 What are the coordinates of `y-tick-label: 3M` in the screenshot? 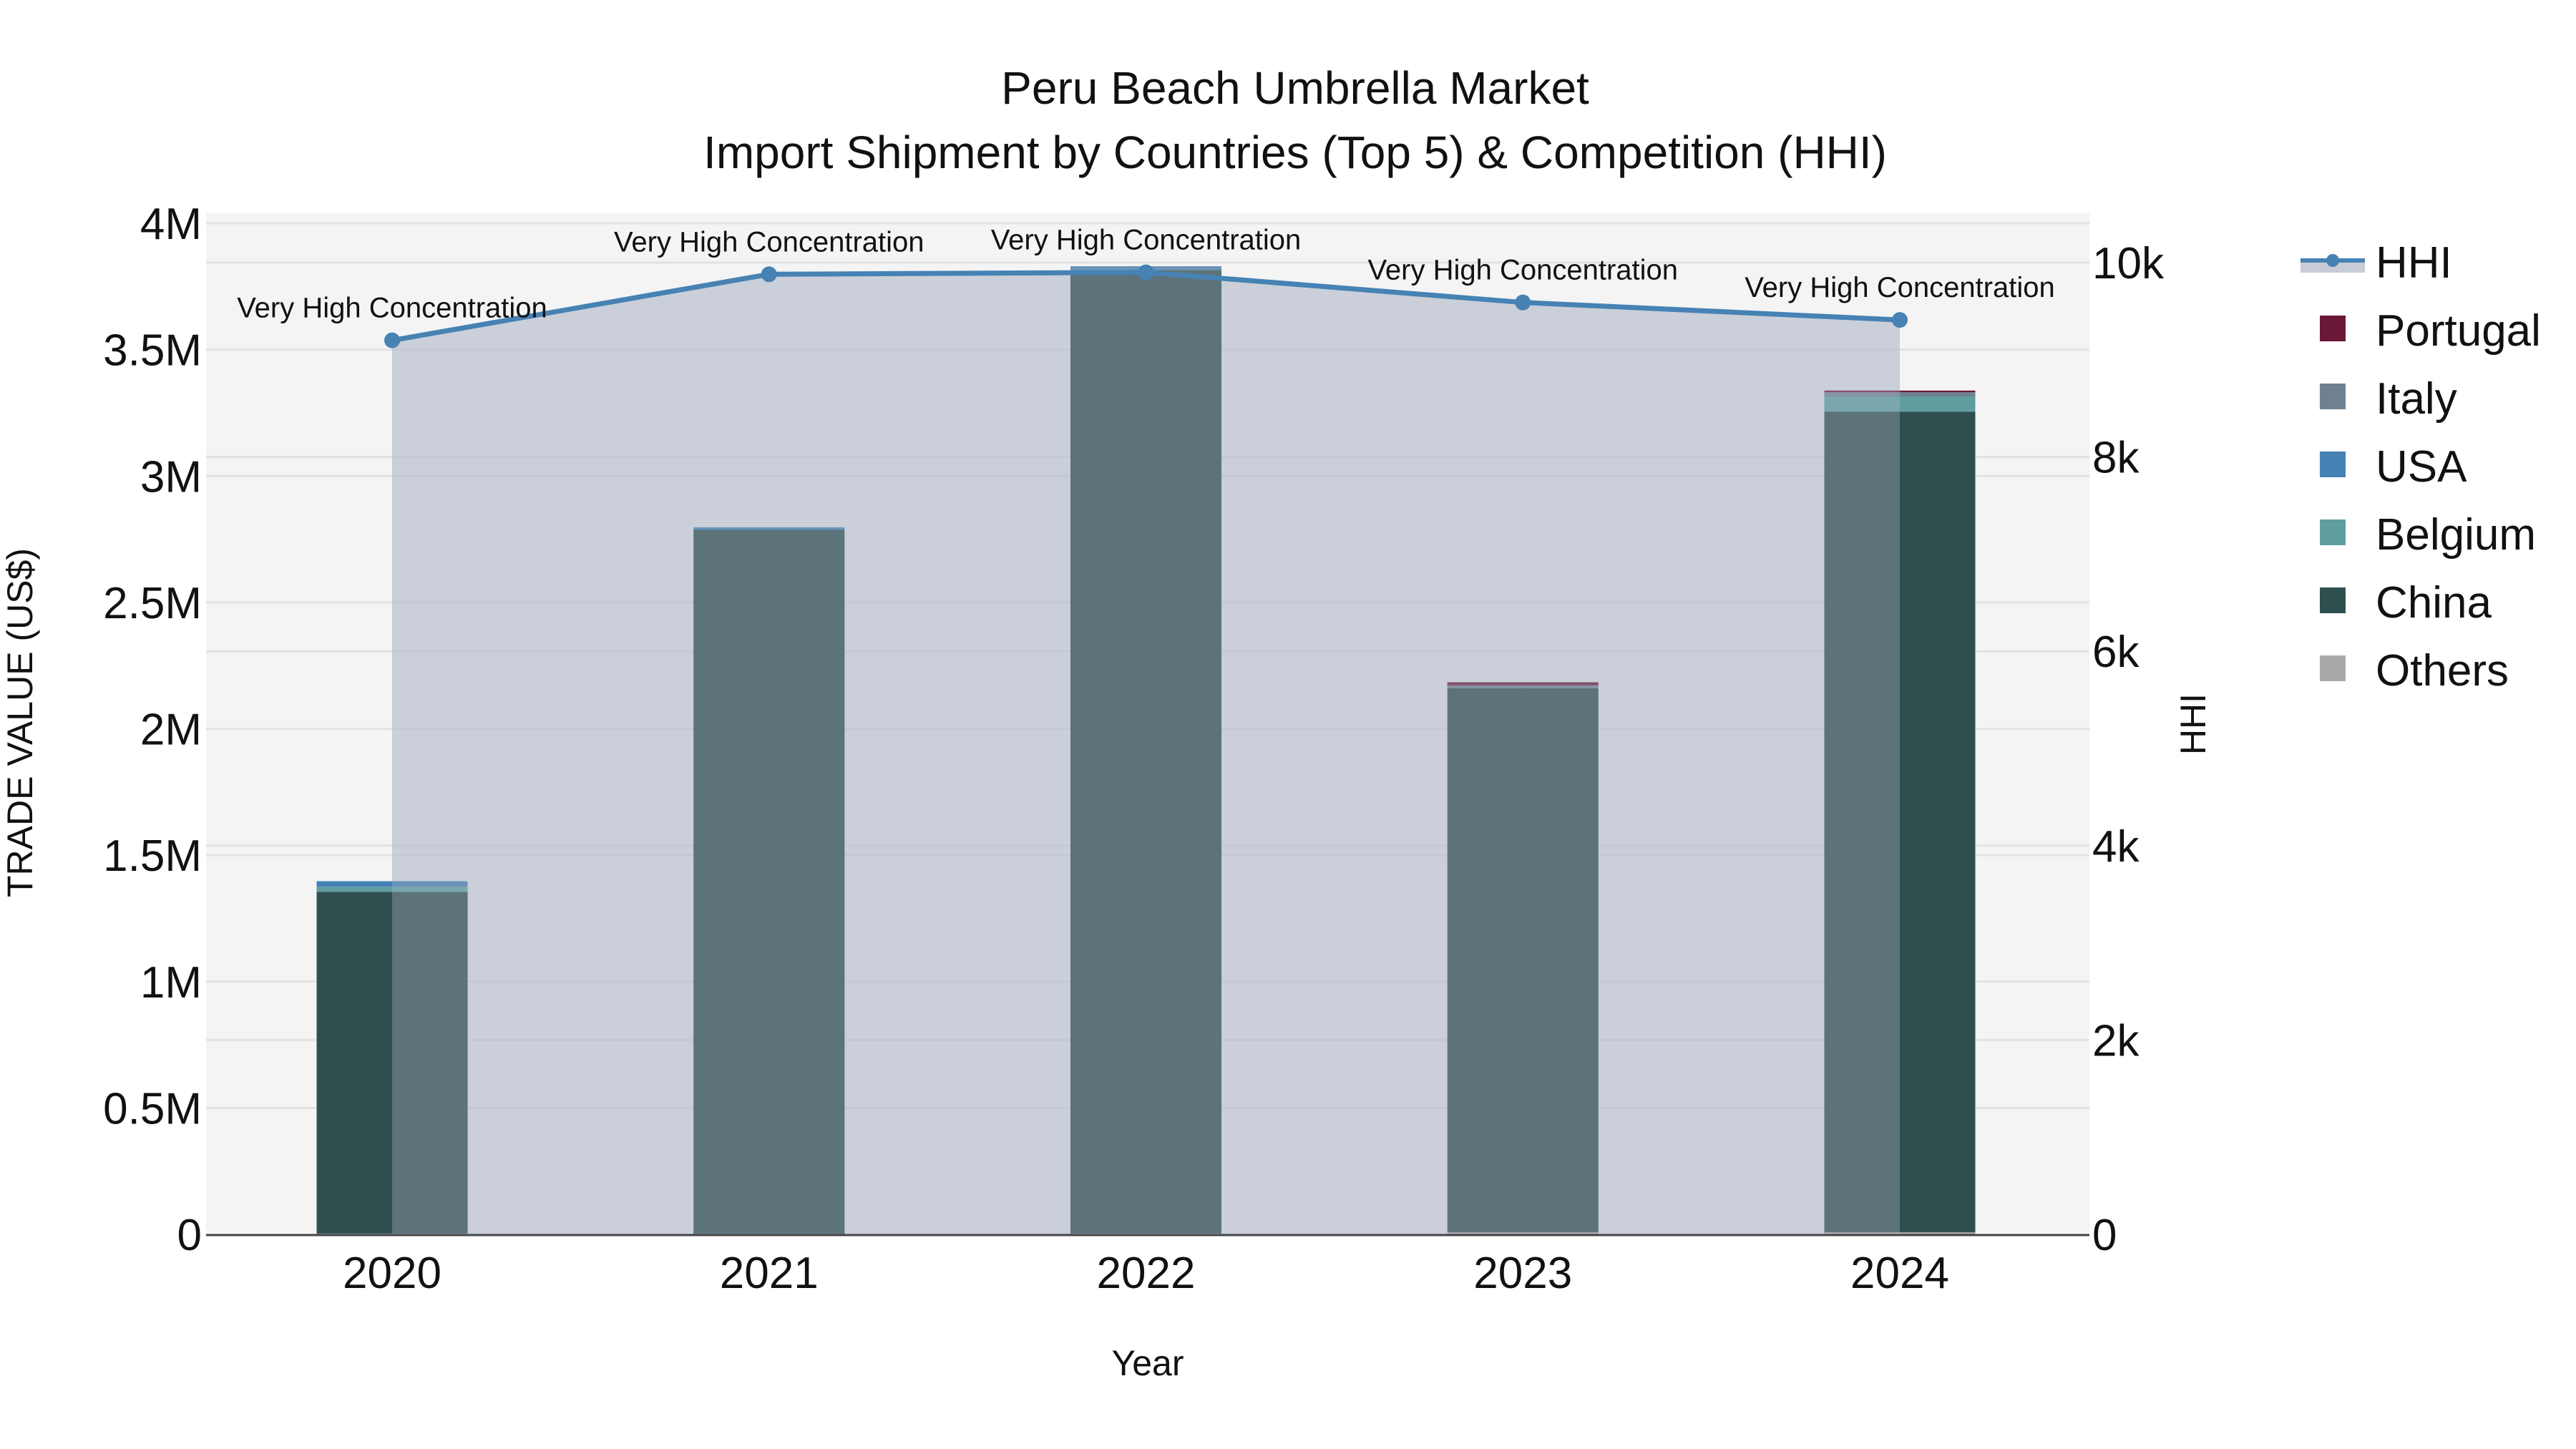 It's located at (171, 477).